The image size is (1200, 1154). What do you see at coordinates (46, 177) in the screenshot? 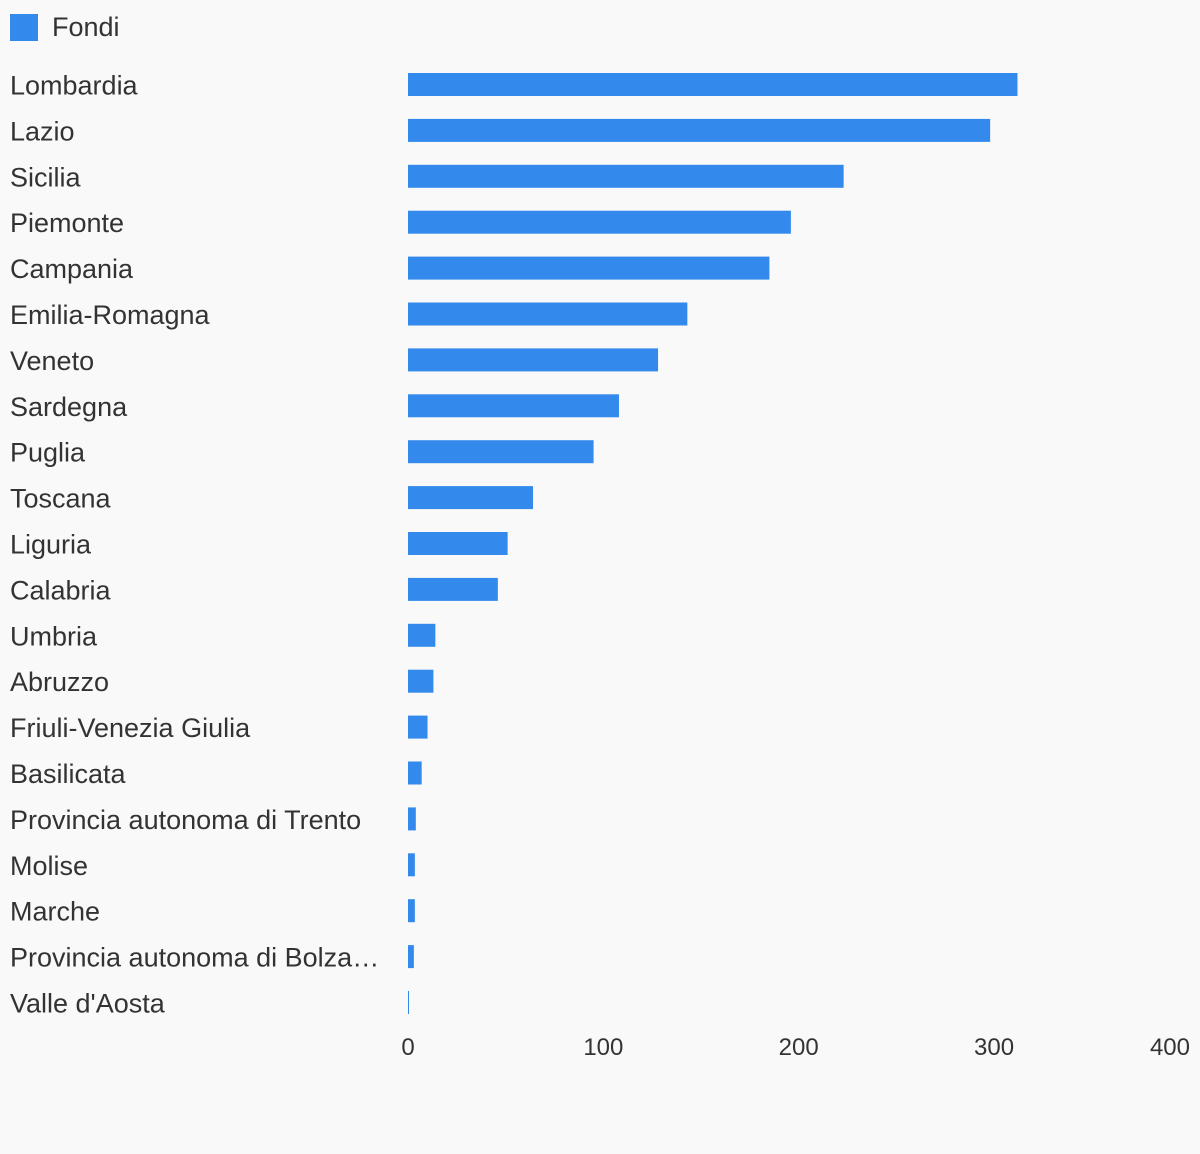
I see `category-label-sicilia: Sicilia` at bounding box center [46, 177].